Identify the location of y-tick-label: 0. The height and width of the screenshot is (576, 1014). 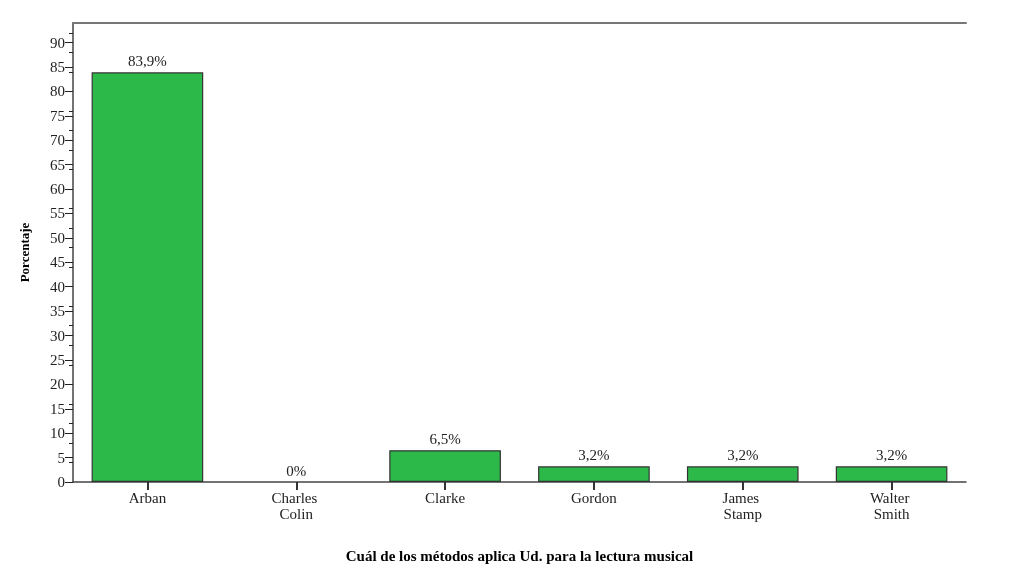
(61, 482).